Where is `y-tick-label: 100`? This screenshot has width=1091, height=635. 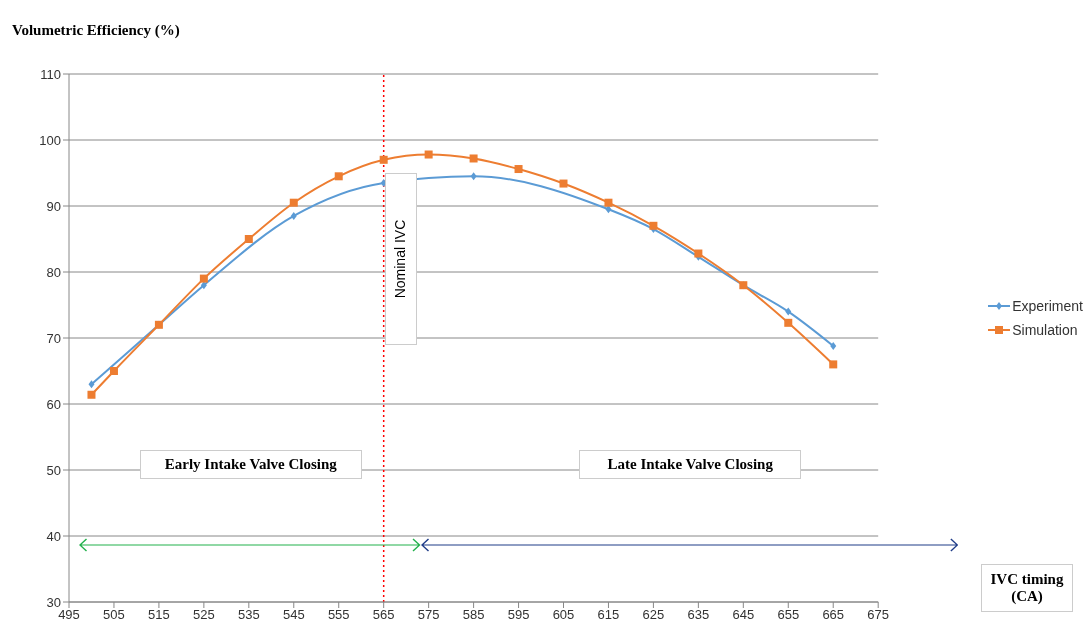 y-tick-label: 100 is located at coordinates (50, 140).